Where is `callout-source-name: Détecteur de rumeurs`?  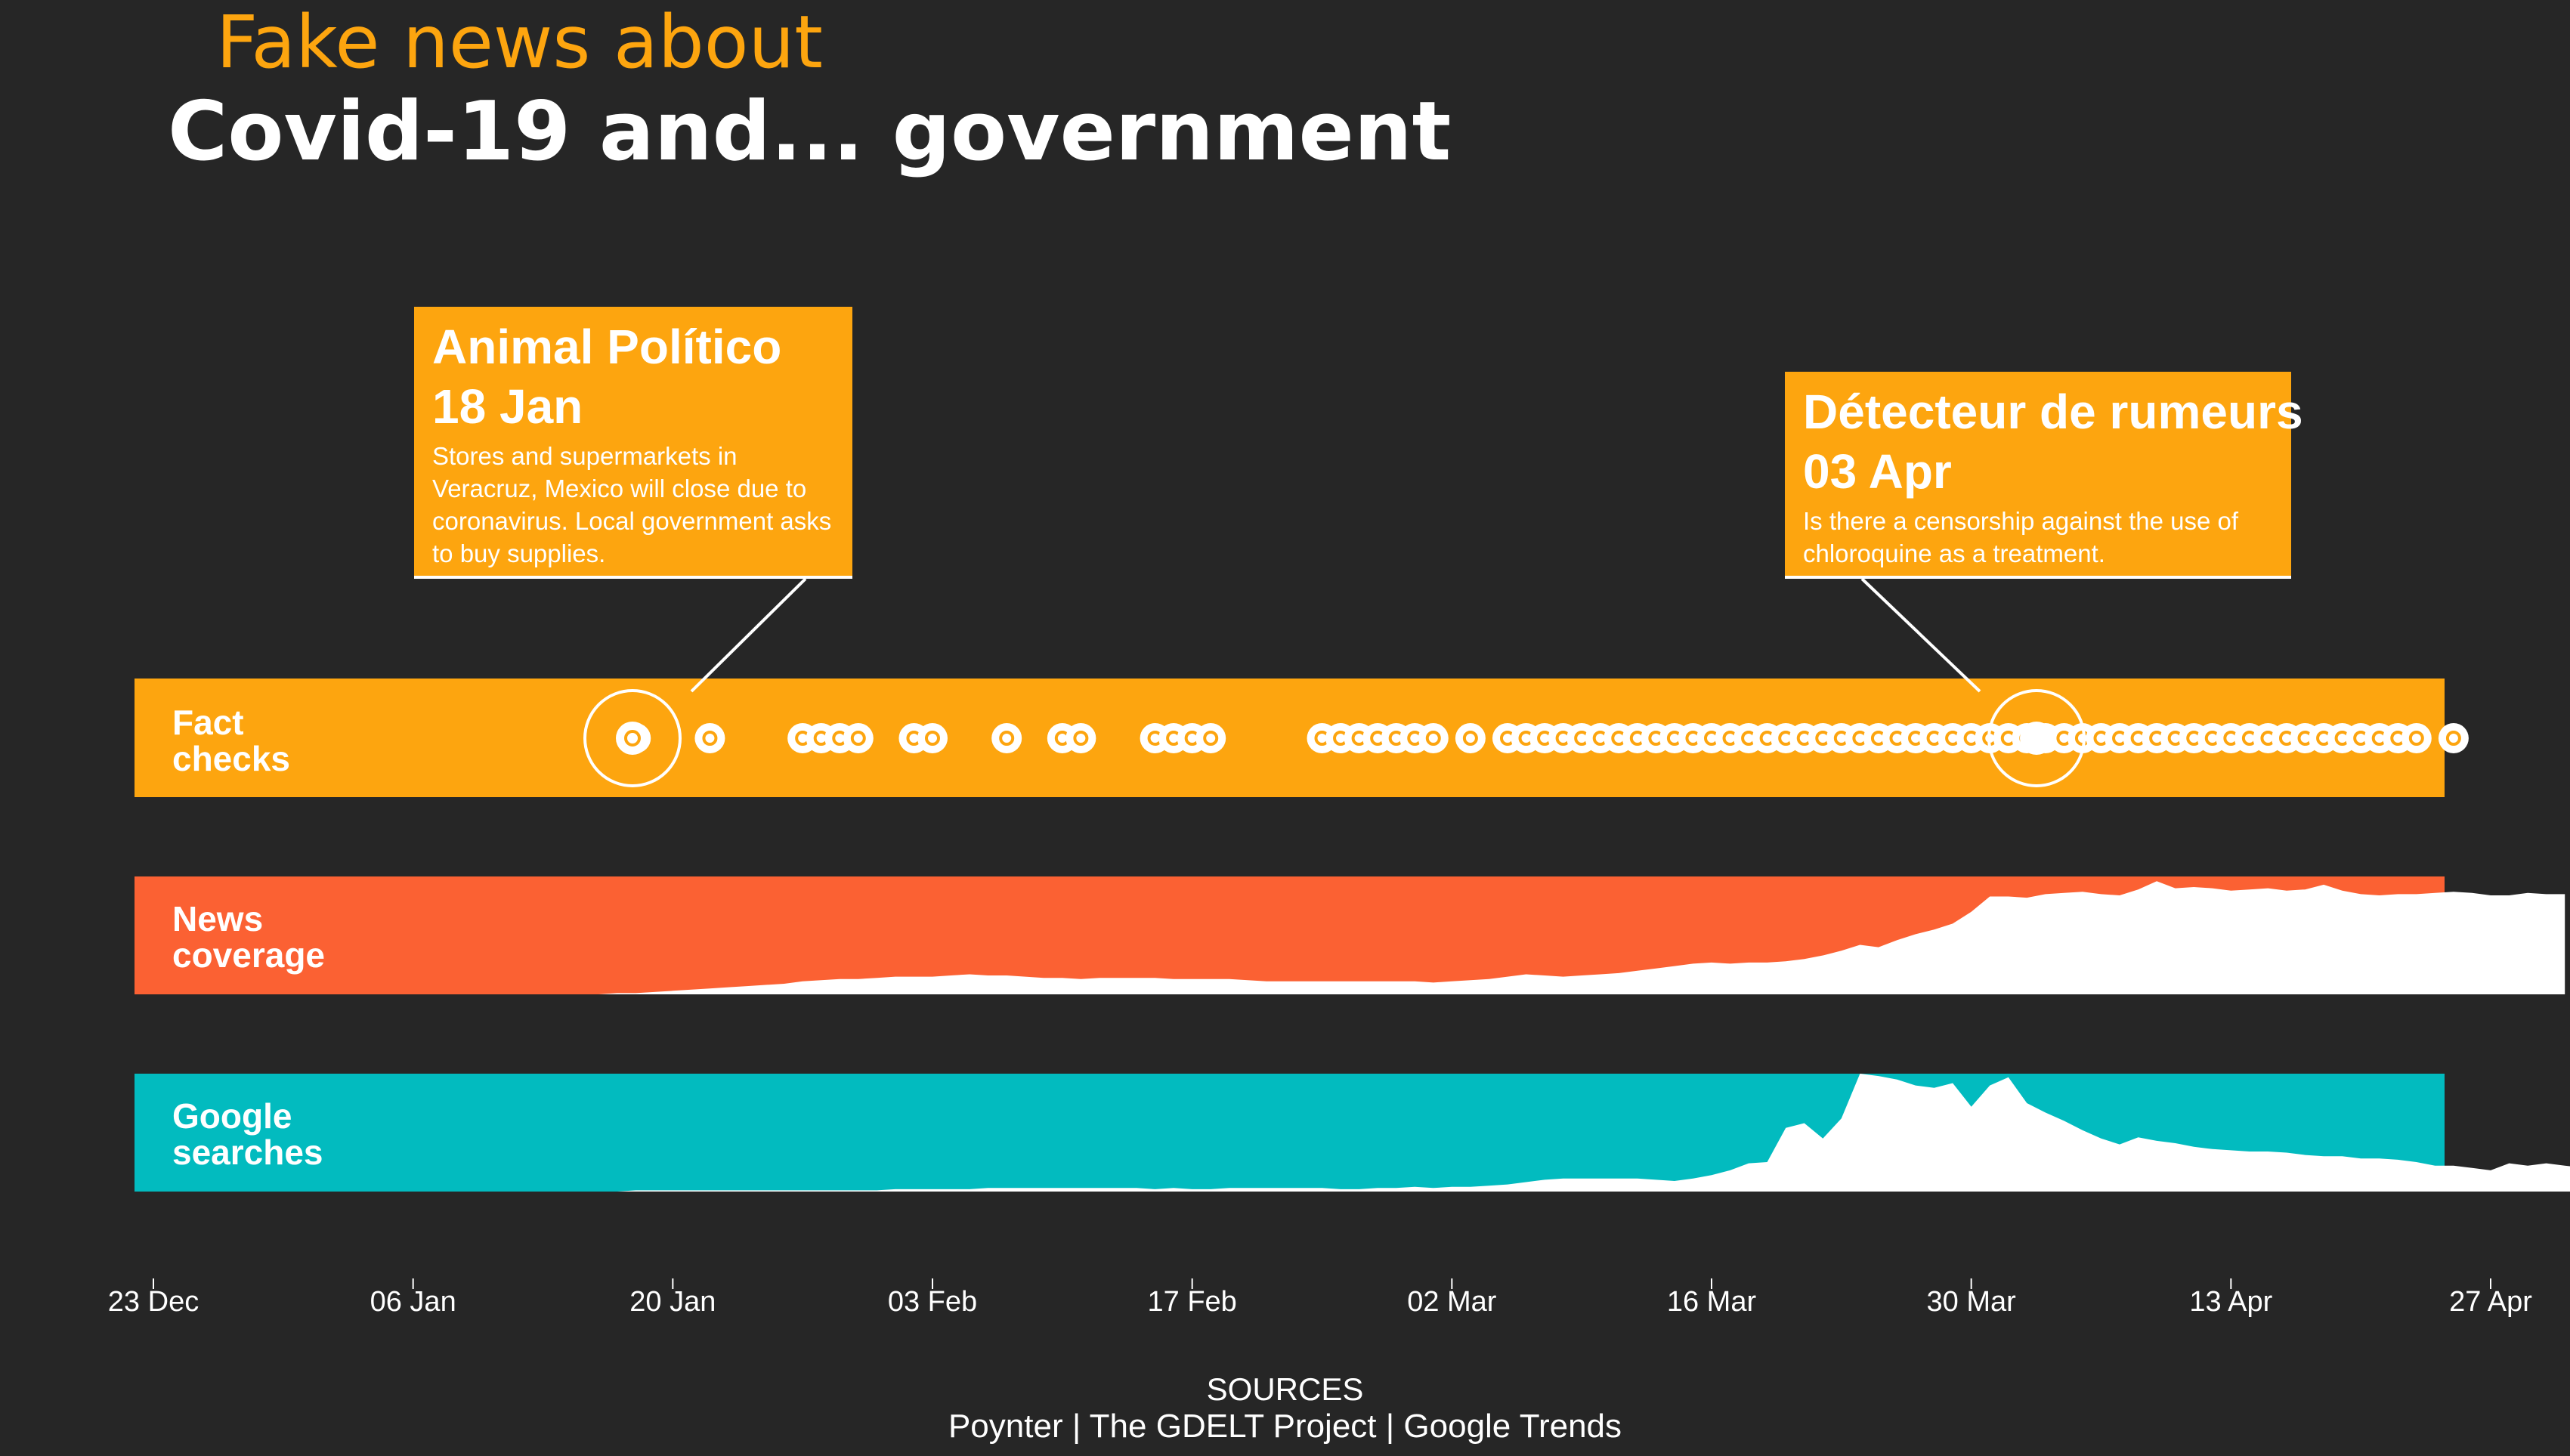 callout-source-name: Détecteur de rumeurs is located at coordinates (2053, 412).